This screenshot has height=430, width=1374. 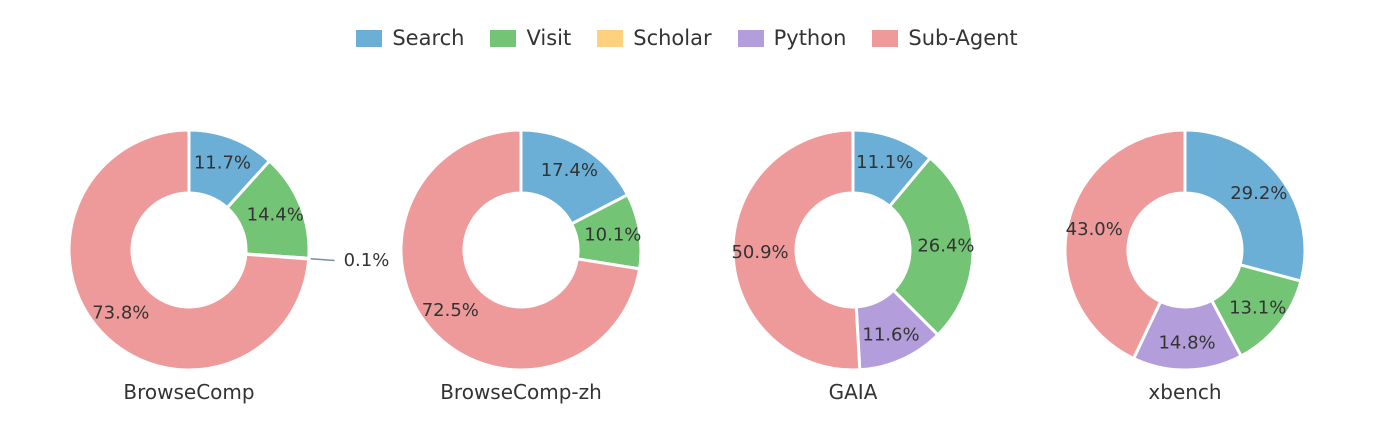 I want to click on chart-title: BrowseComp, so click(x=188, y=392).